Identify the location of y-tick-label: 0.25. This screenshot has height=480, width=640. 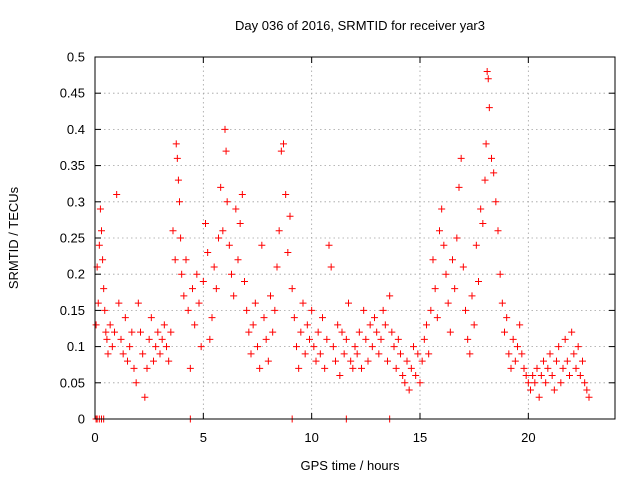
(72, 238).